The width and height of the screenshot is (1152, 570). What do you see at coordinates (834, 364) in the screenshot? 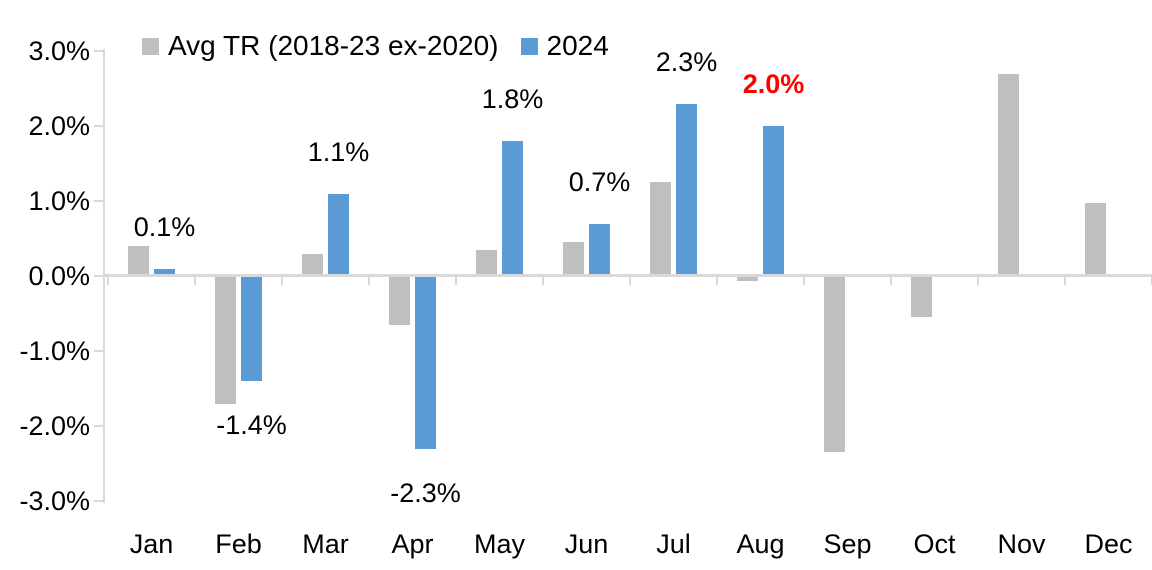
I see `bar-avg-tr-2018-23-ex-2020-sep` at bounding box center [834, 364].